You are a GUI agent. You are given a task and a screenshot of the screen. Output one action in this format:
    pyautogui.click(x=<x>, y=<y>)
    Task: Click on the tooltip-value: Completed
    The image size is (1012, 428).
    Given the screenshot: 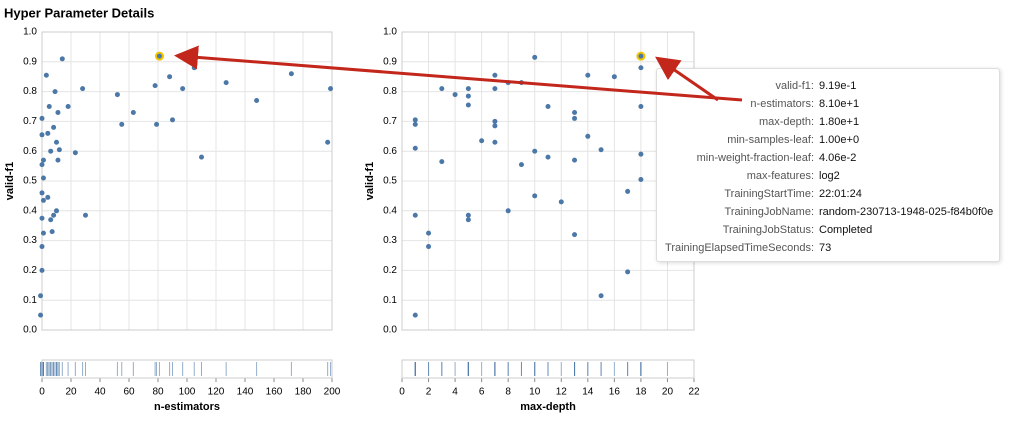 What is the action you would take?
    pyautogui.click(x=846, y=230)
    